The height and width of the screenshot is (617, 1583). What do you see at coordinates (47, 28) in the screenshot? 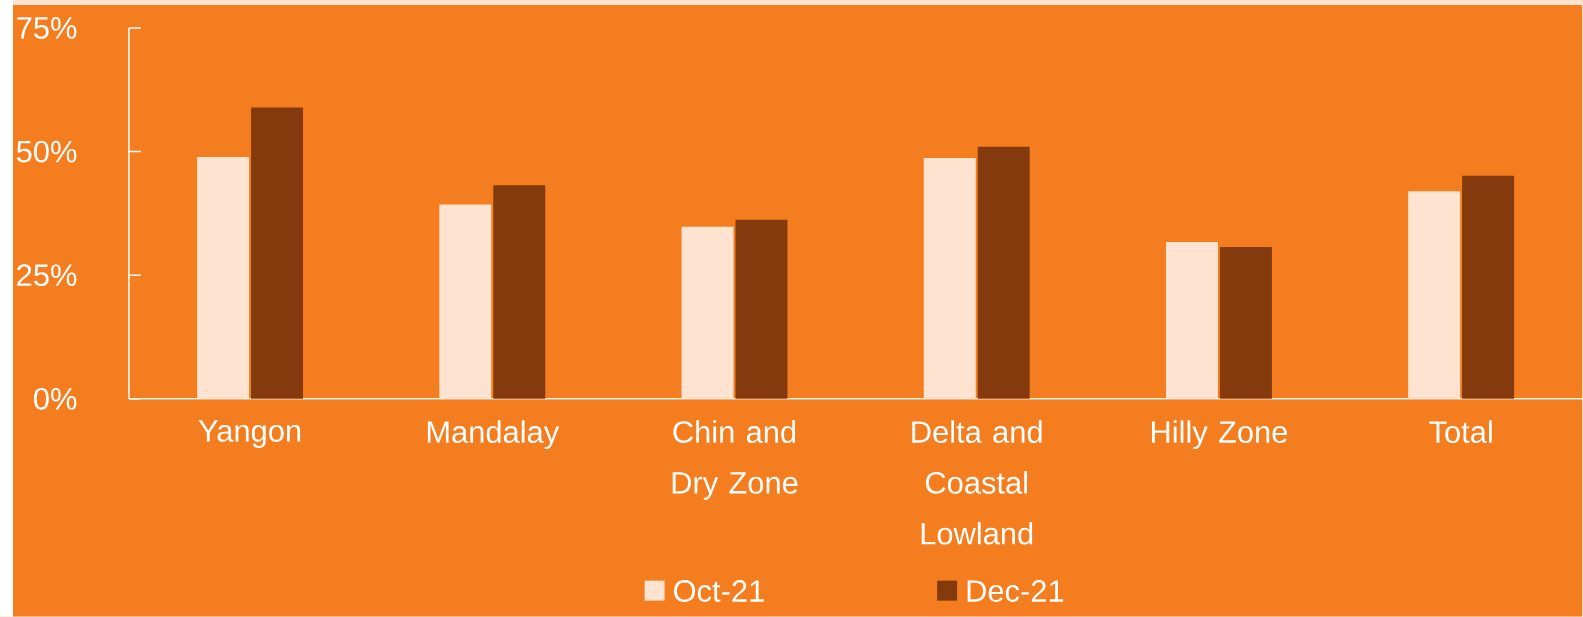
I see `y-tick-label: 75%` at bounding box center [47, 28].